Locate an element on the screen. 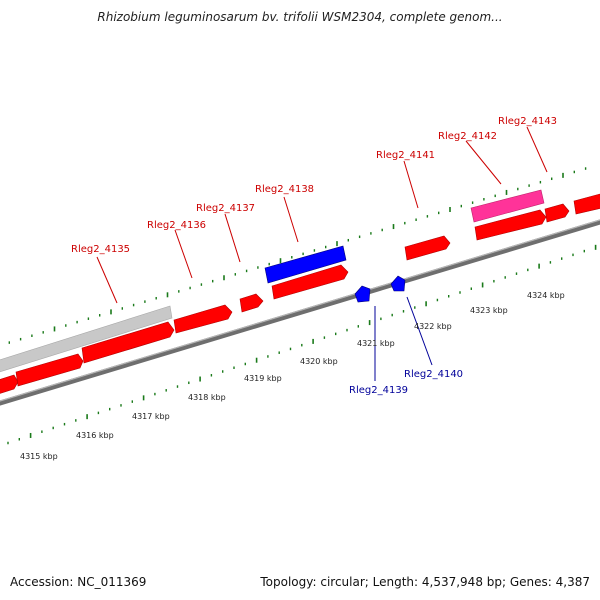  gene-label: Rleg2_4135 is located at coordinates (100, 249).